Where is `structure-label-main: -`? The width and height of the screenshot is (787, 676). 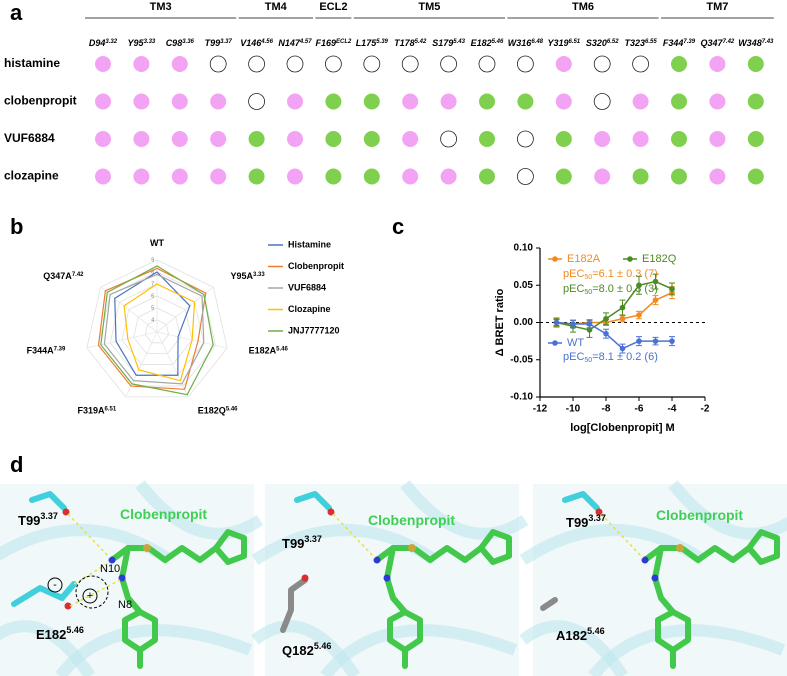 structure-label-main: - is located at coordinates (55, 585).